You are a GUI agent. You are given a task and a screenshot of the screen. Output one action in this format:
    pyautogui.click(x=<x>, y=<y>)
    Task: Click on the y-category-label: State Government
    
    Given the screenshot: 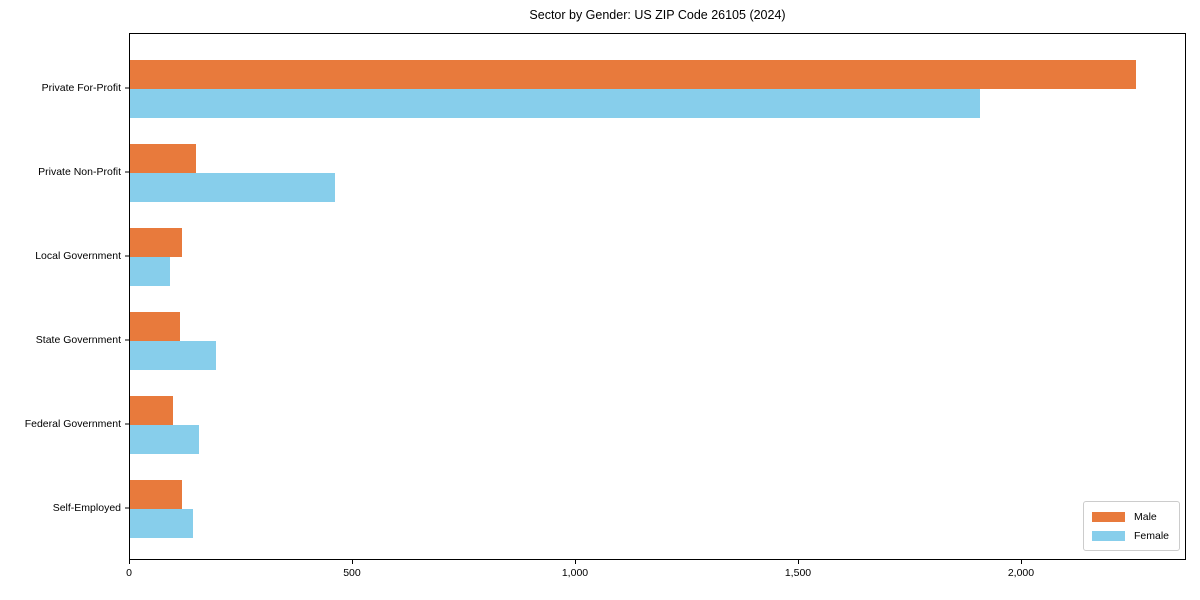 What is the action you would take?
    pyautogui.click(x=78, y=340)
    